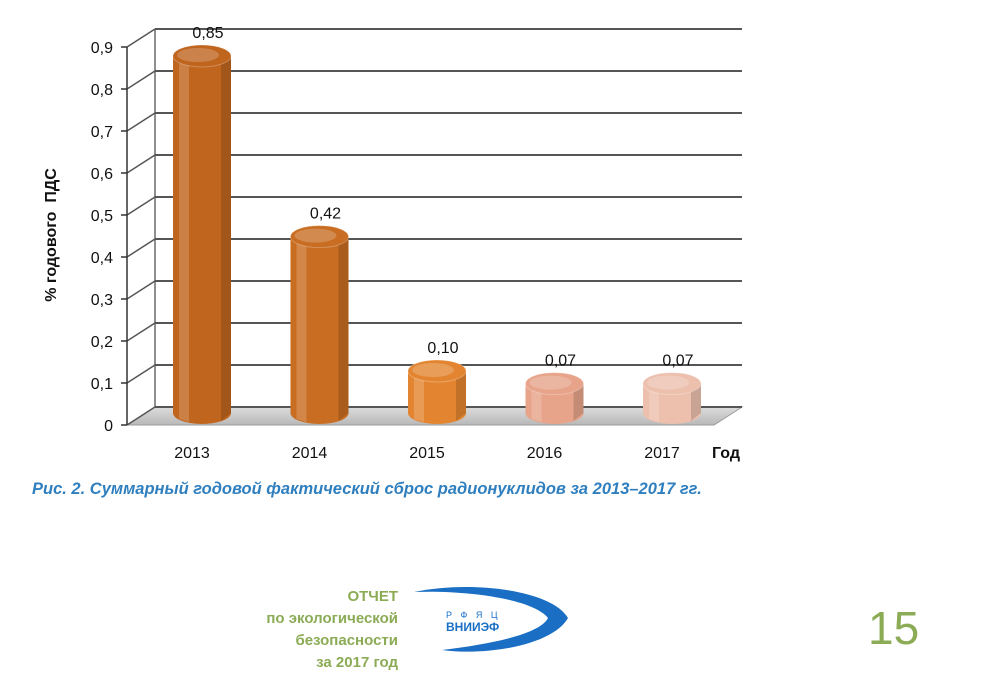 The height and width of the screenshot is (698, 1000). I want to click on bar-2015, so click(437, 391).